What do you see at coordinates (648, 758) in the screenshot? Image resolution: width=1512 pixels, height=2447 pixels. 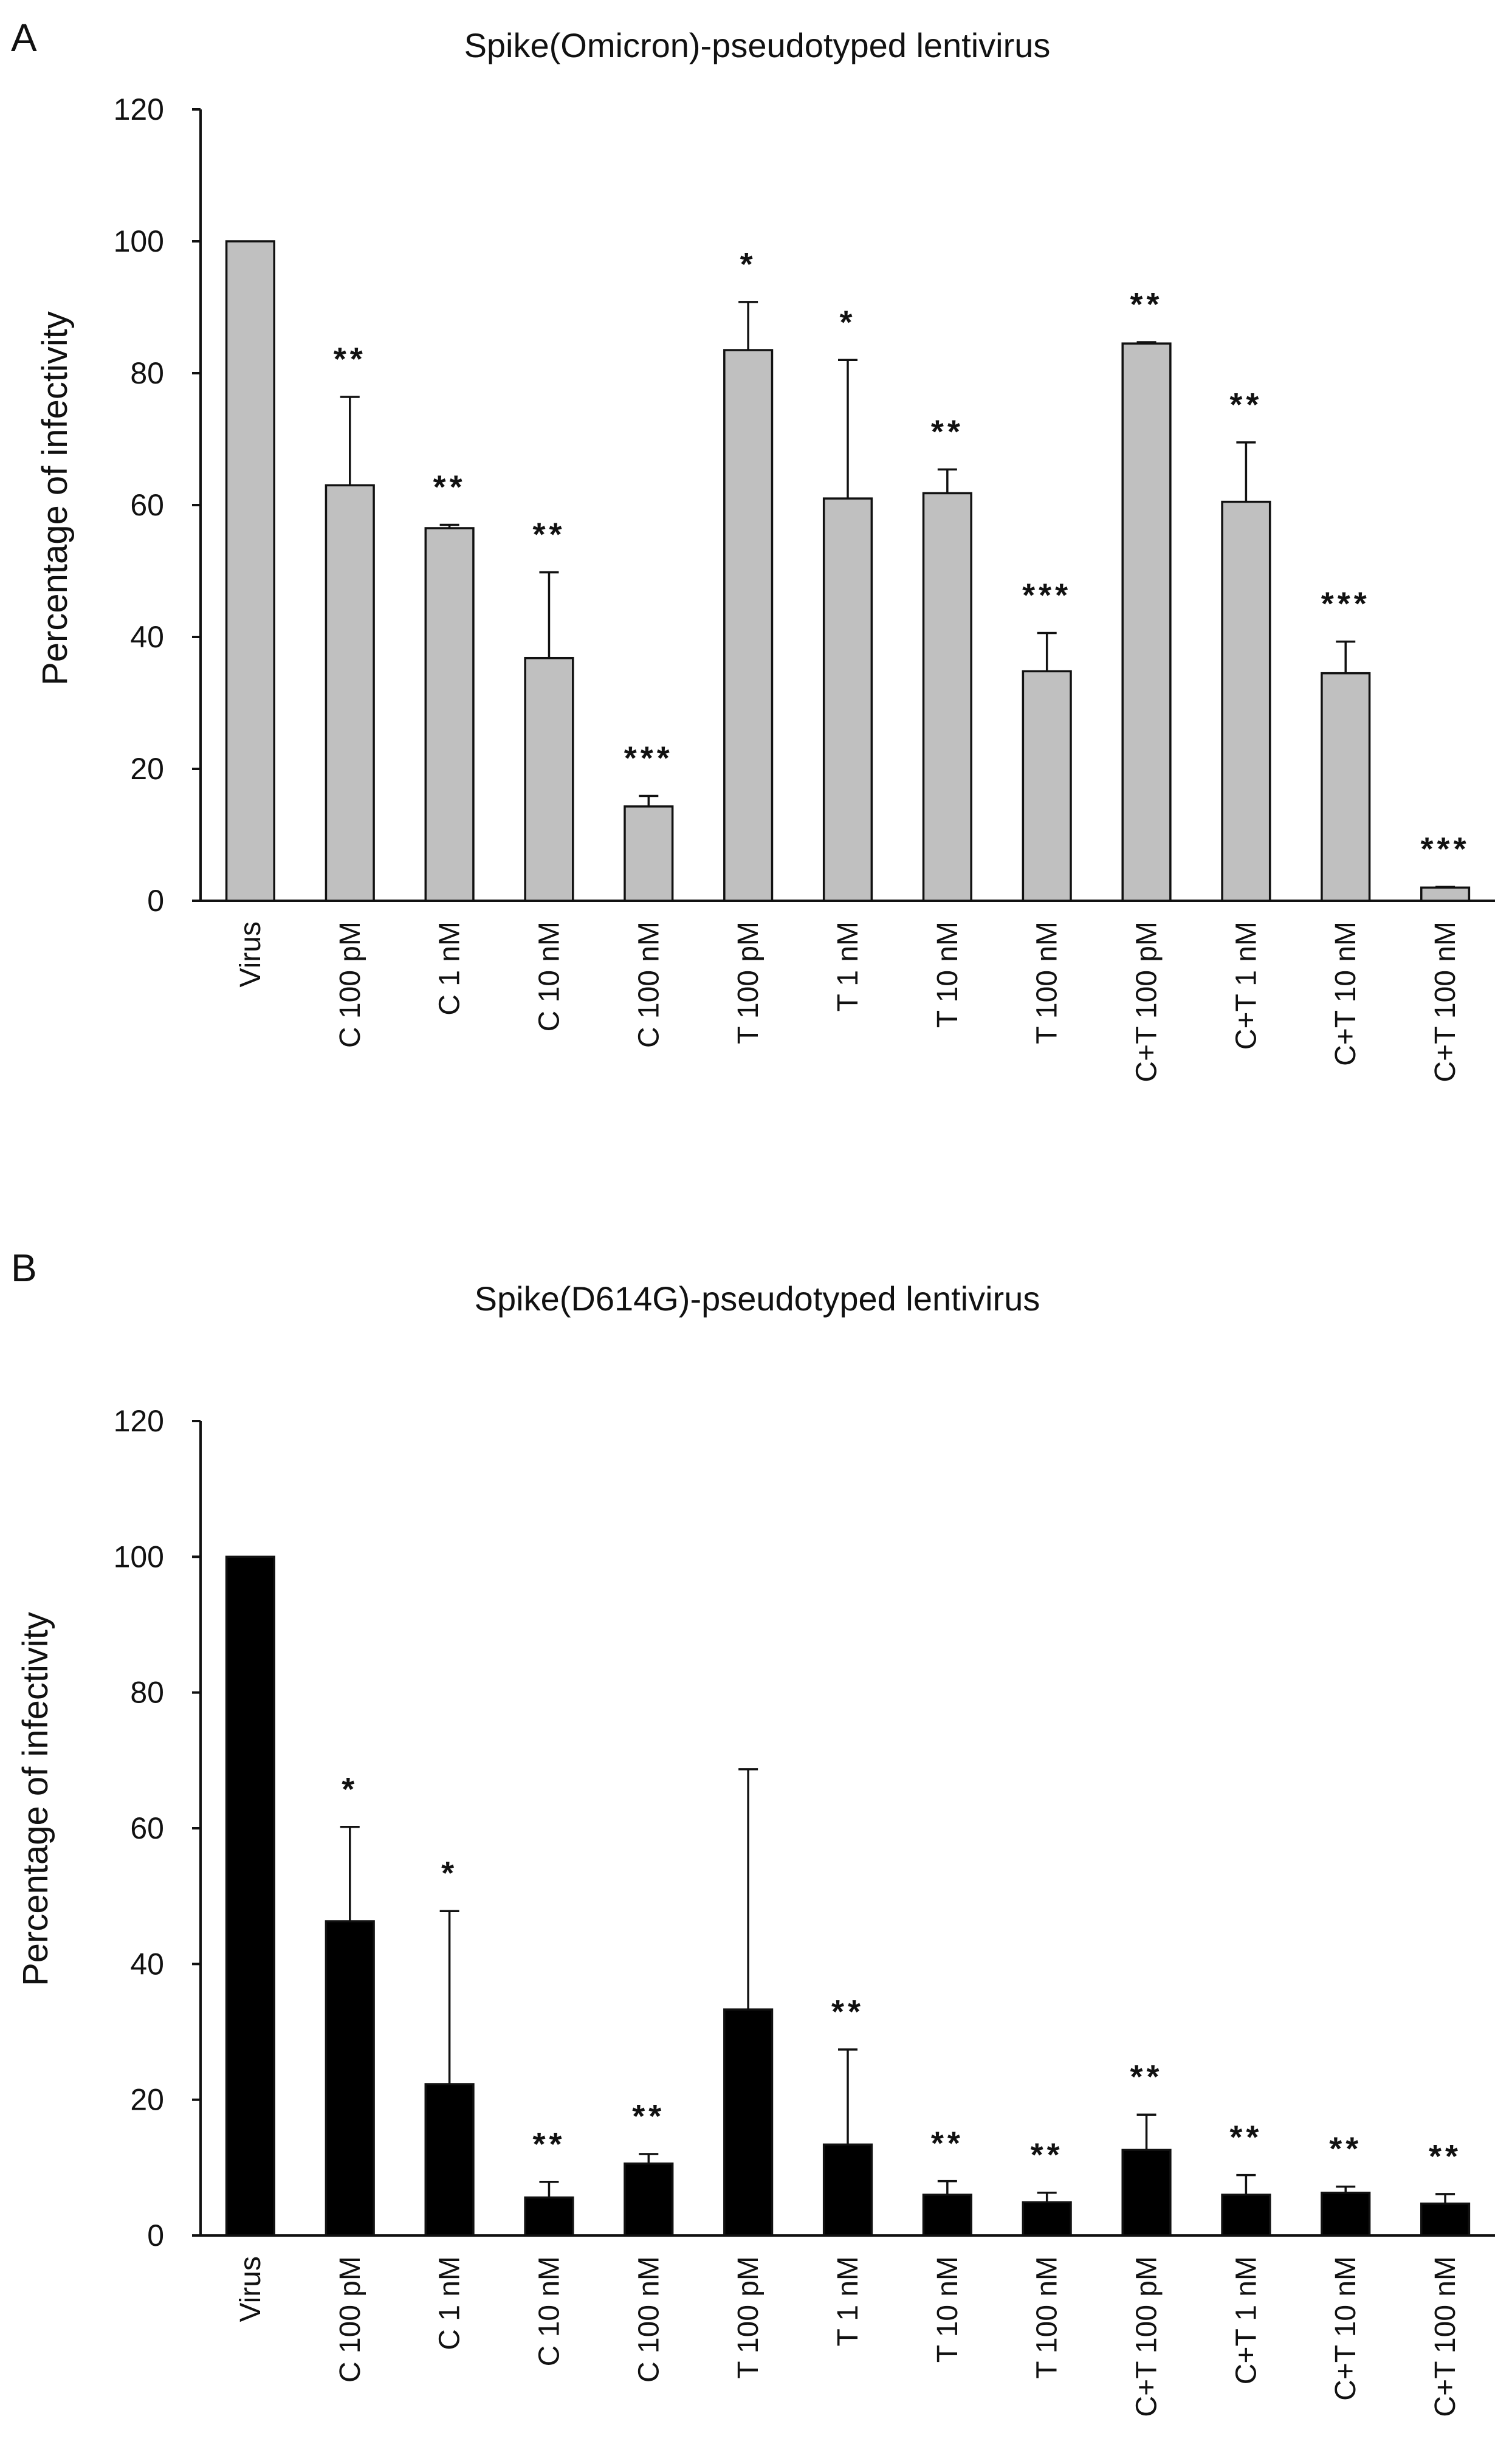 I see `significance-label-a-4: ***` at bounding box center [648, 758].